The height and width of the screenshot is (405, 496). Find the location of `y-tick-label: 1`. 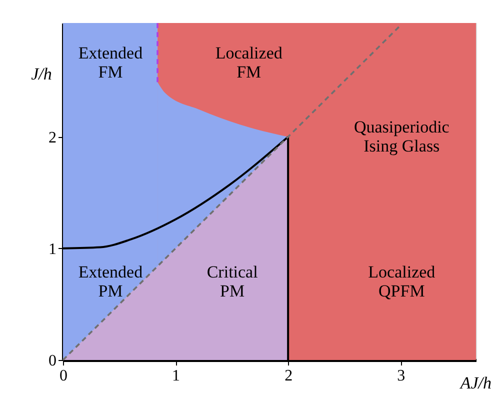

y-tick-label: 1 is located at coordinates (52, 249).